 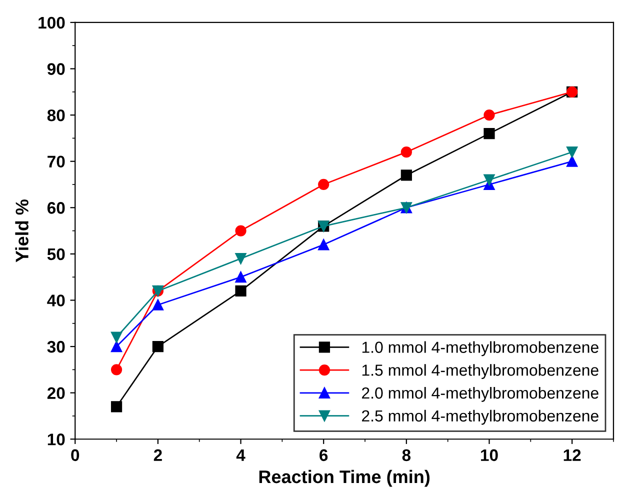 I want to click on y-tick-label: 100, so click(x=51, y=22).